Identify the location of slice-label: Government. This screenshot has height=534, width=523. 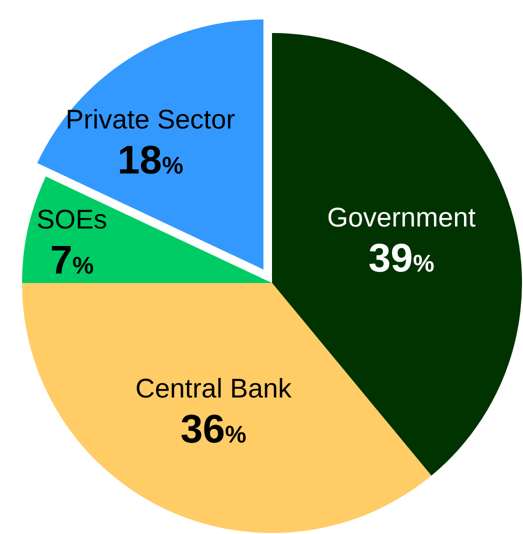
(401, 217).